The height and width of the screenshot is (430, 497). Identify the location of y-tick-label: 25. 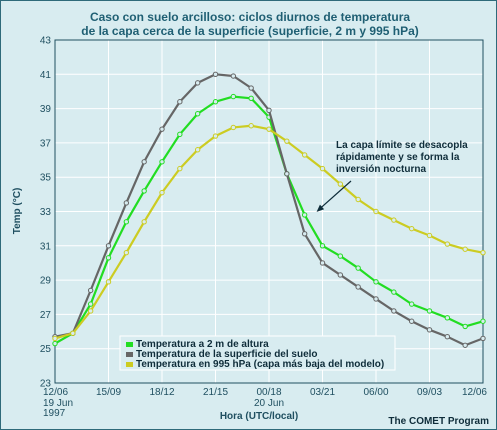
(46, 349).